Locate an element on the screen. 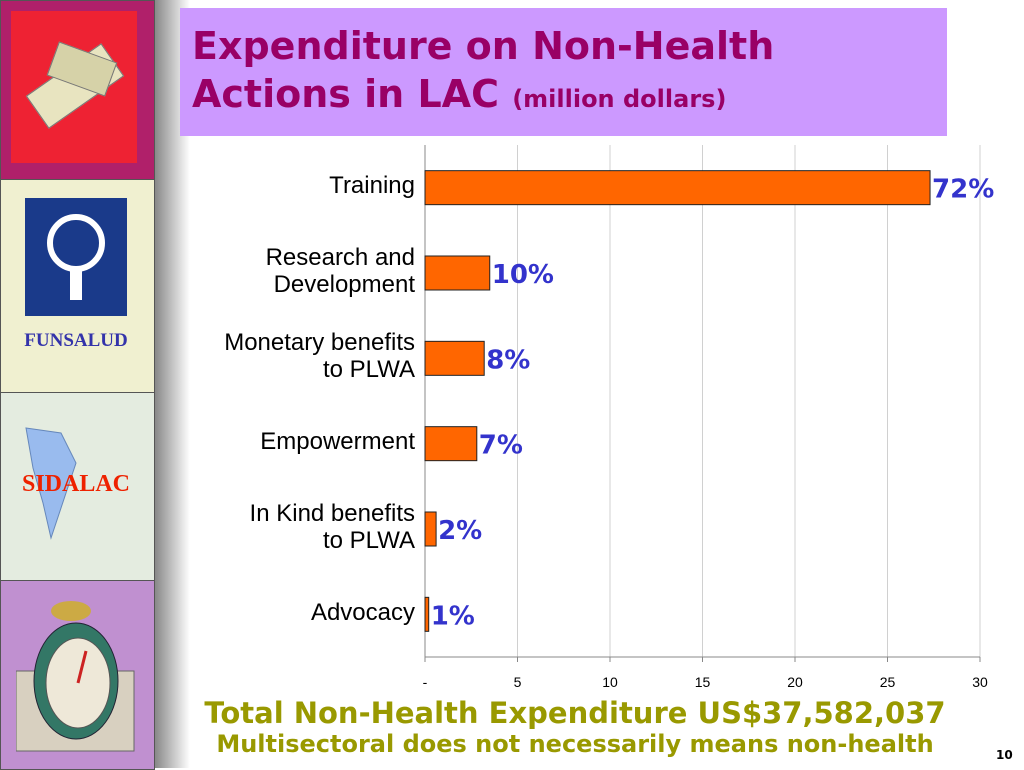 This screenshot has width=1024, height=770. sidalac-label: SIDALAC is located at coordinates (76, 484).